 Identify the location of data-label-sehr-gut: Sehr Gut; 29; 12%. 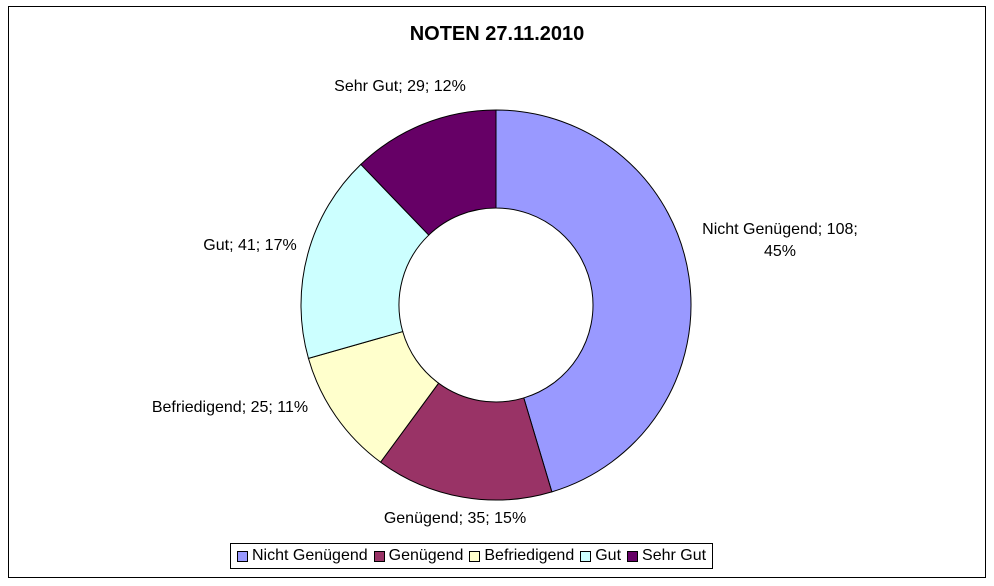
(400, 86).